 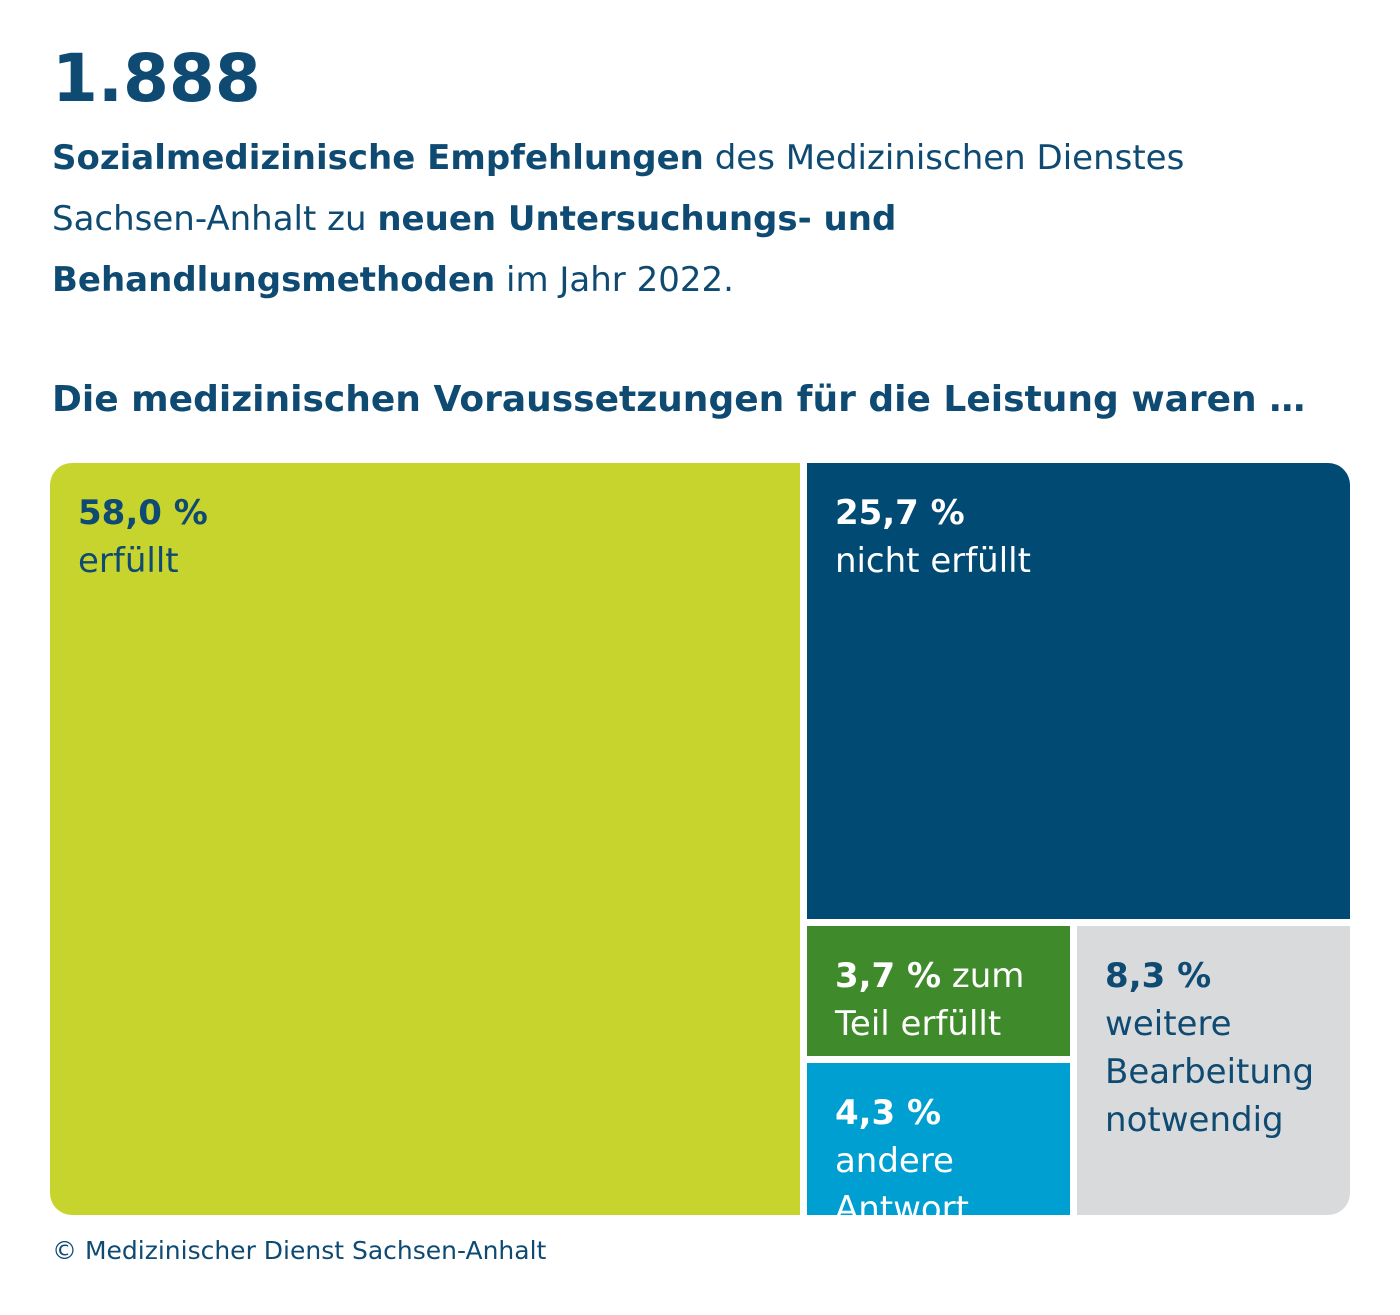 What do you see at coordinates (899, 513) in the screenshot?
I see `tile-nicht-erfuellt-value: 25,7 %` at bounding box center [899, 513].